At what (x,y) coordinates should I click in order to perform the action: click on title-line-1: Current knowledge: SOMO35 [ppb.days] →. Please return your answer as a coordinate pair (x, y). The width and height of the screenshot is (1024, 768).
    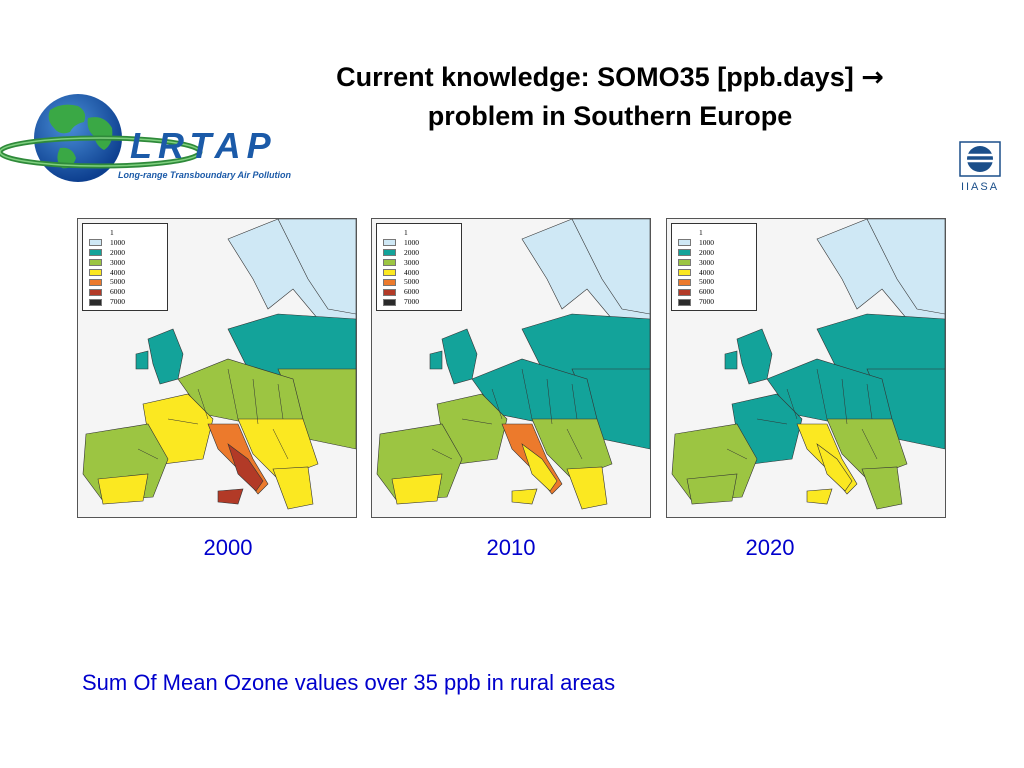
    Looking at the image, I should click on (610, 77).